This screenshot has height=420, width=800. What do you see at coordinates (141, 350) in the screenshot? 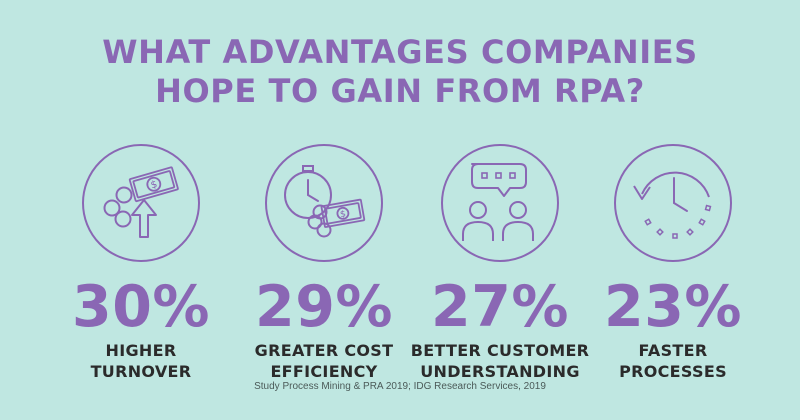
I see `stat-label-line-1: HIGHER` at bounding box center [141, 350].